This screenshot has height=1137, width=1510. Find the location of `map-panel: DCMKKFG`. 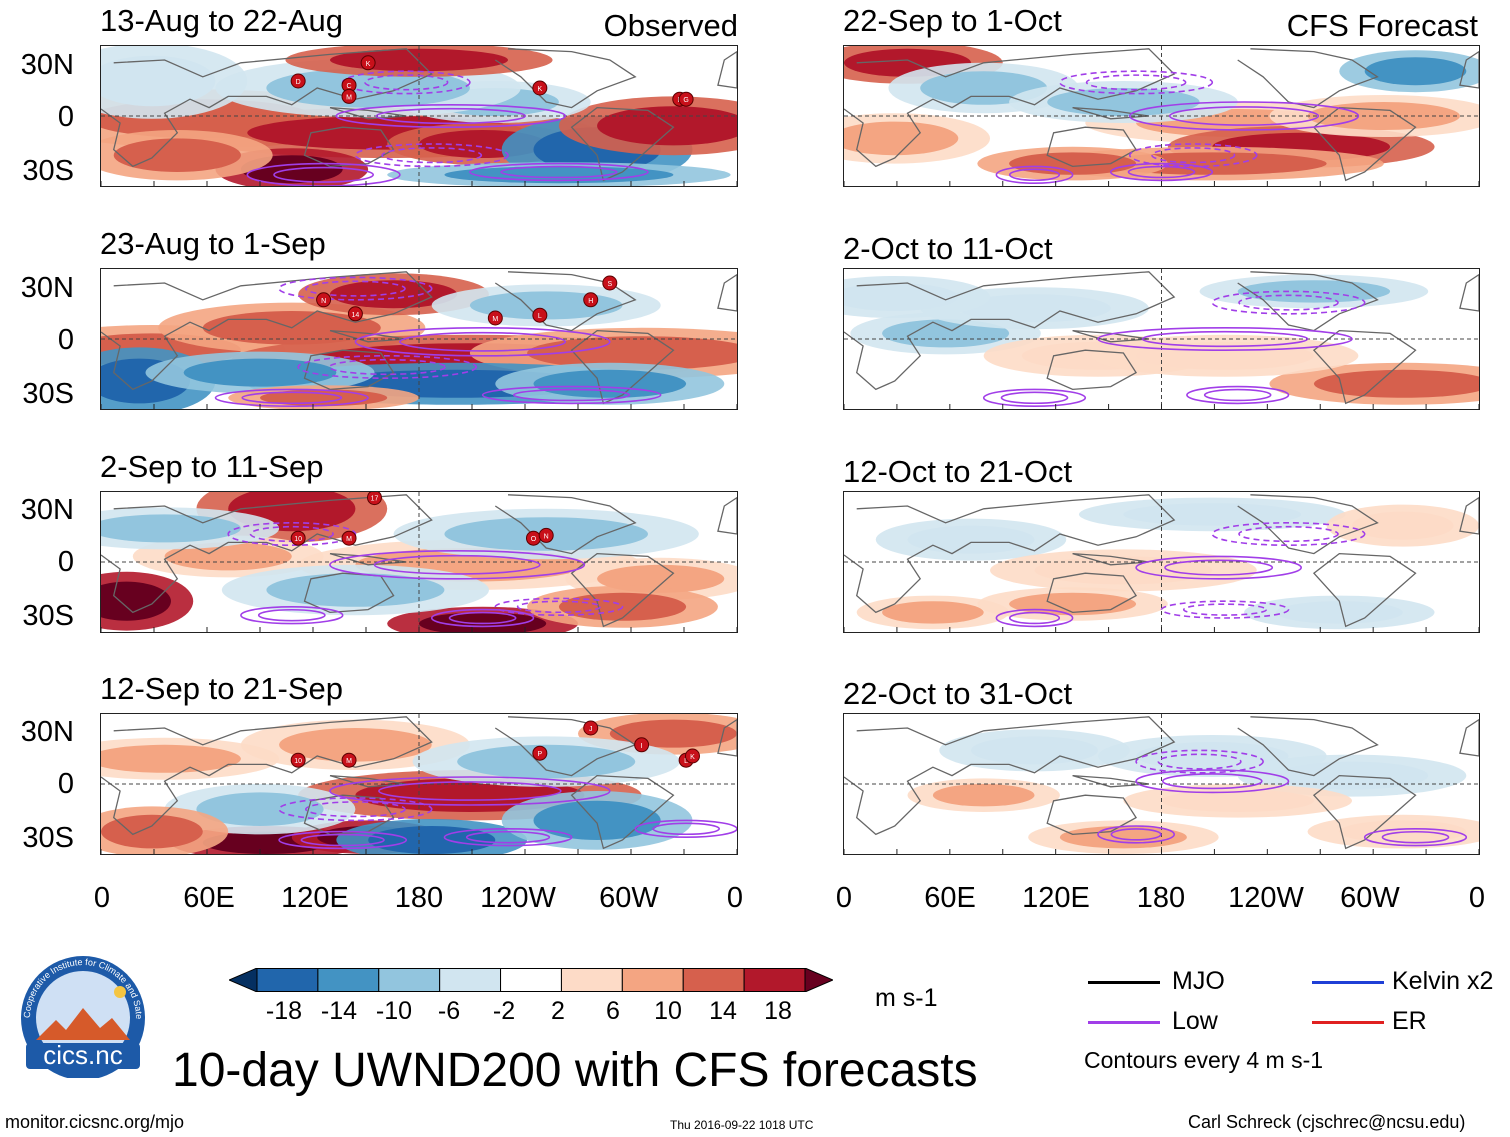

map-panel: DCMKKFG is located at coordinates (419, 116).